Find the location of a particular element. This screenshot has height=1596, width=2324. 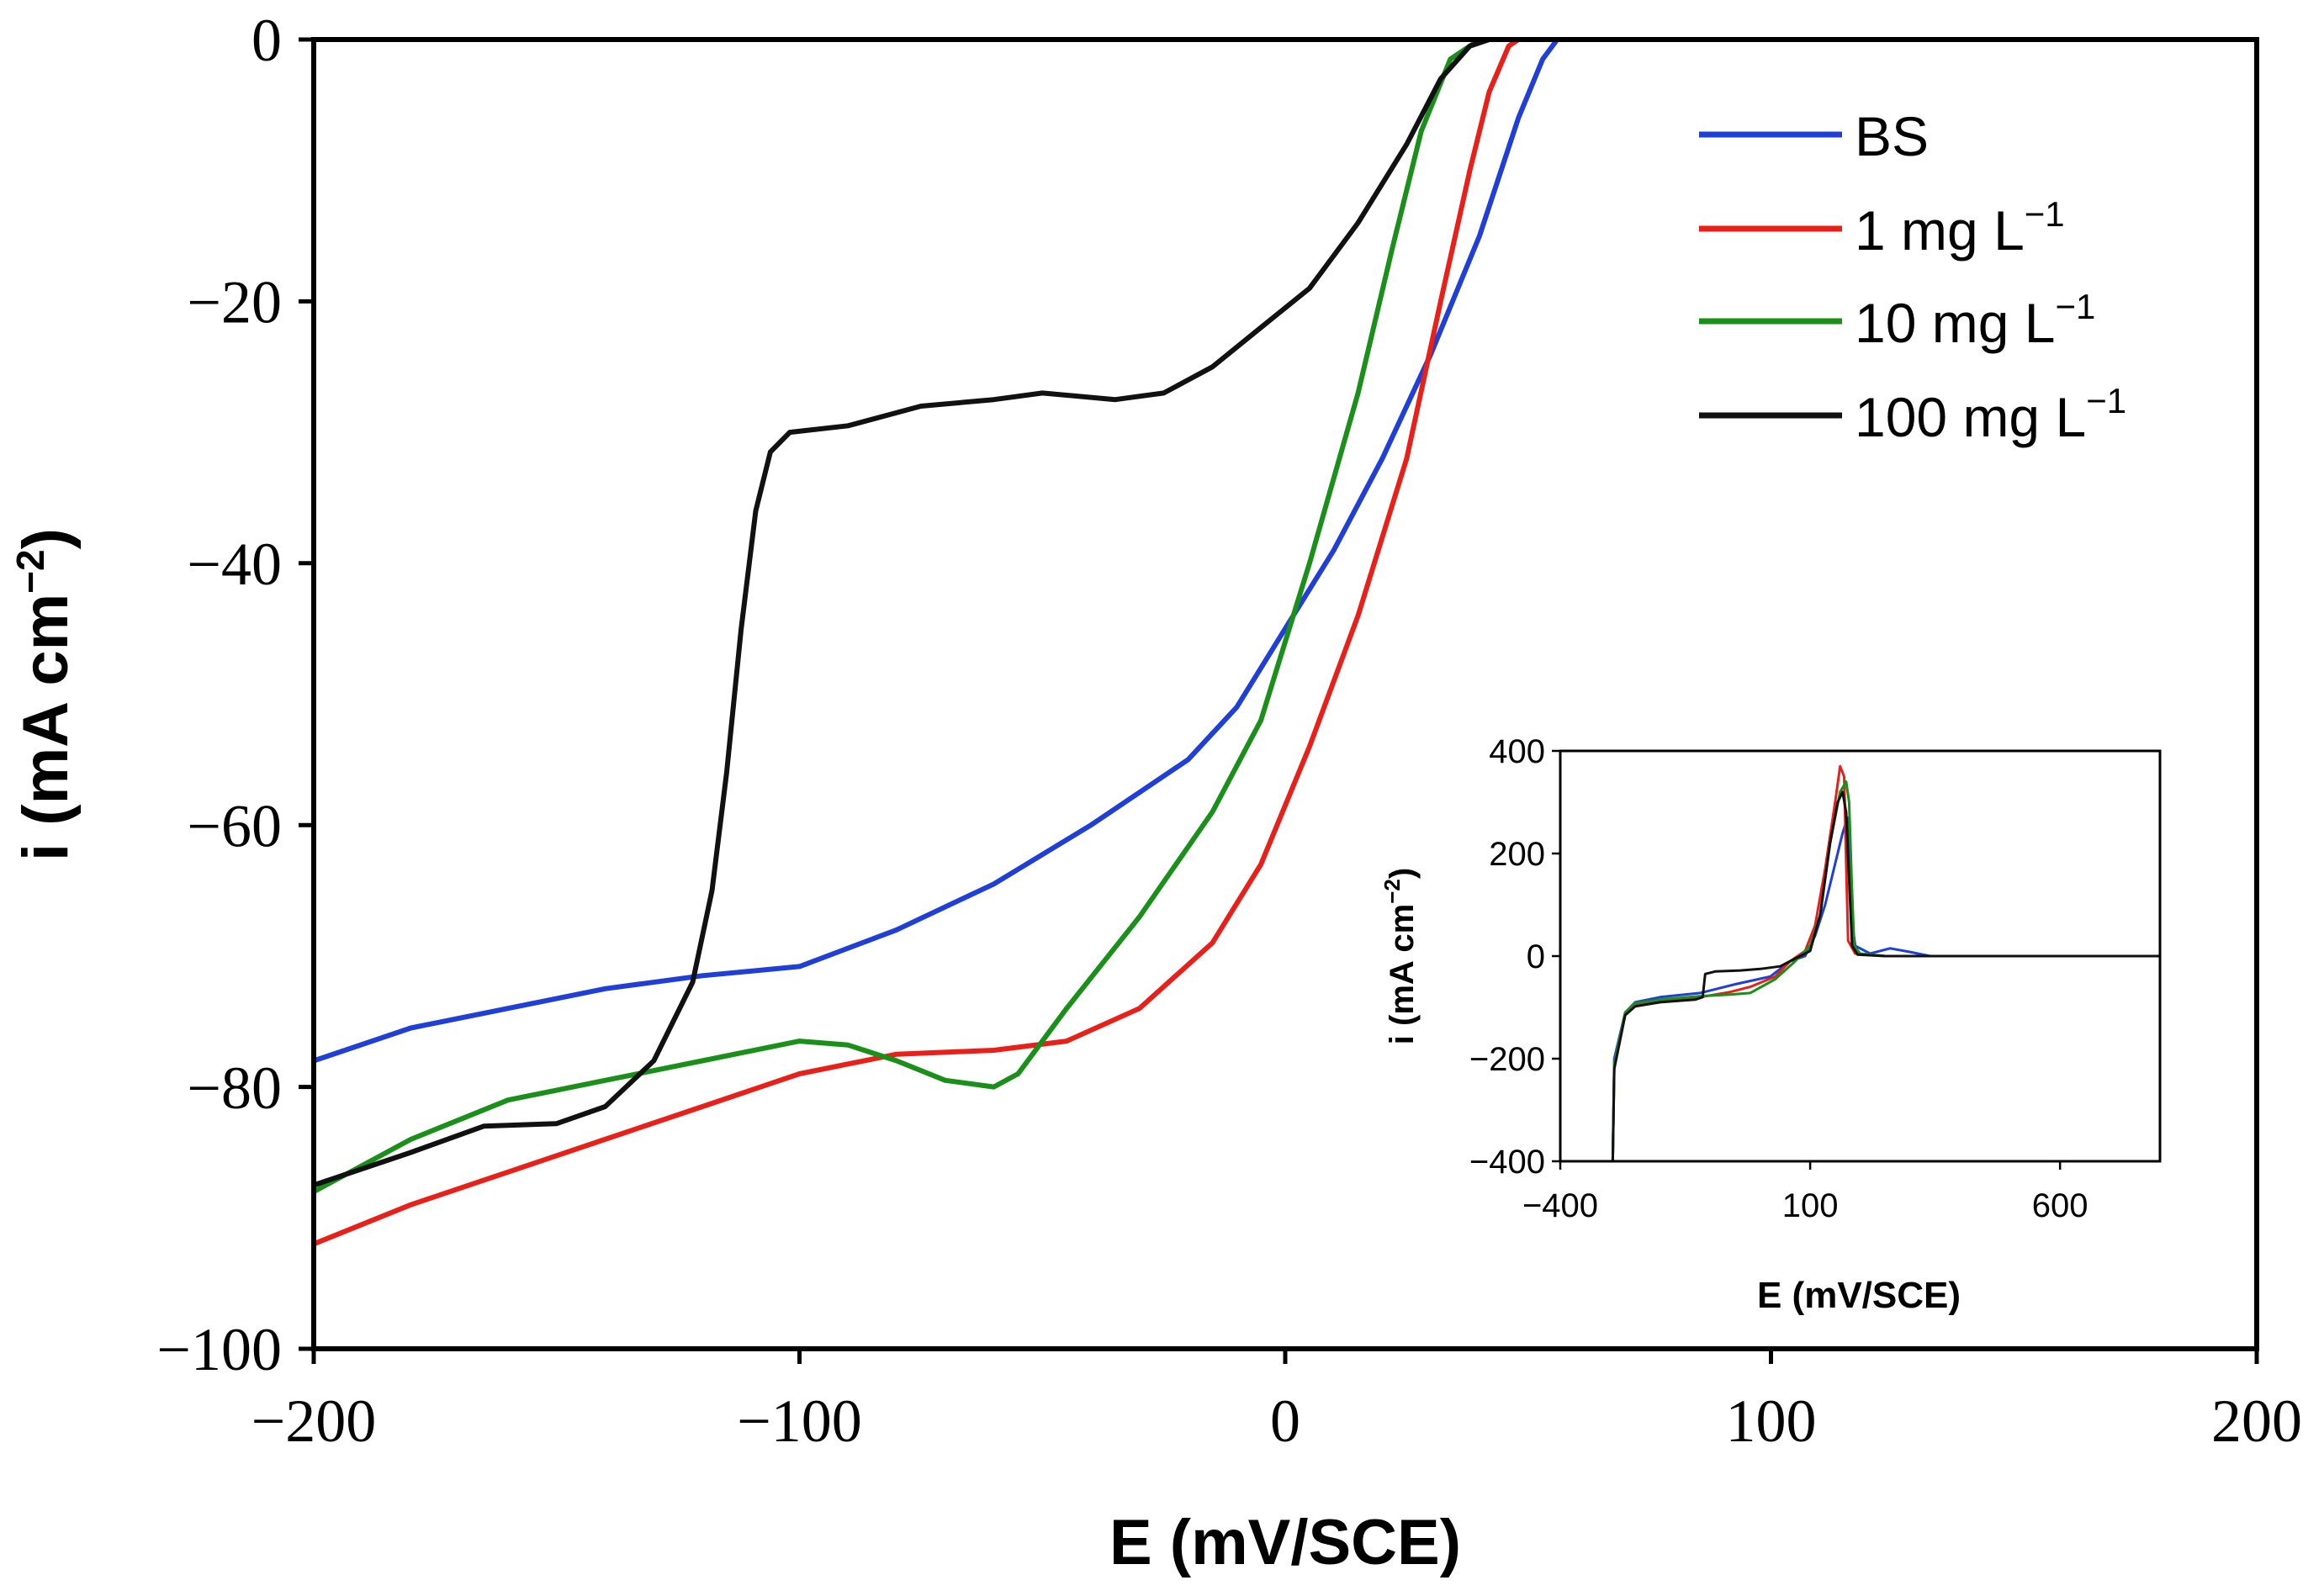

inset-series-line-bs is located at coordinates (1887, 989).